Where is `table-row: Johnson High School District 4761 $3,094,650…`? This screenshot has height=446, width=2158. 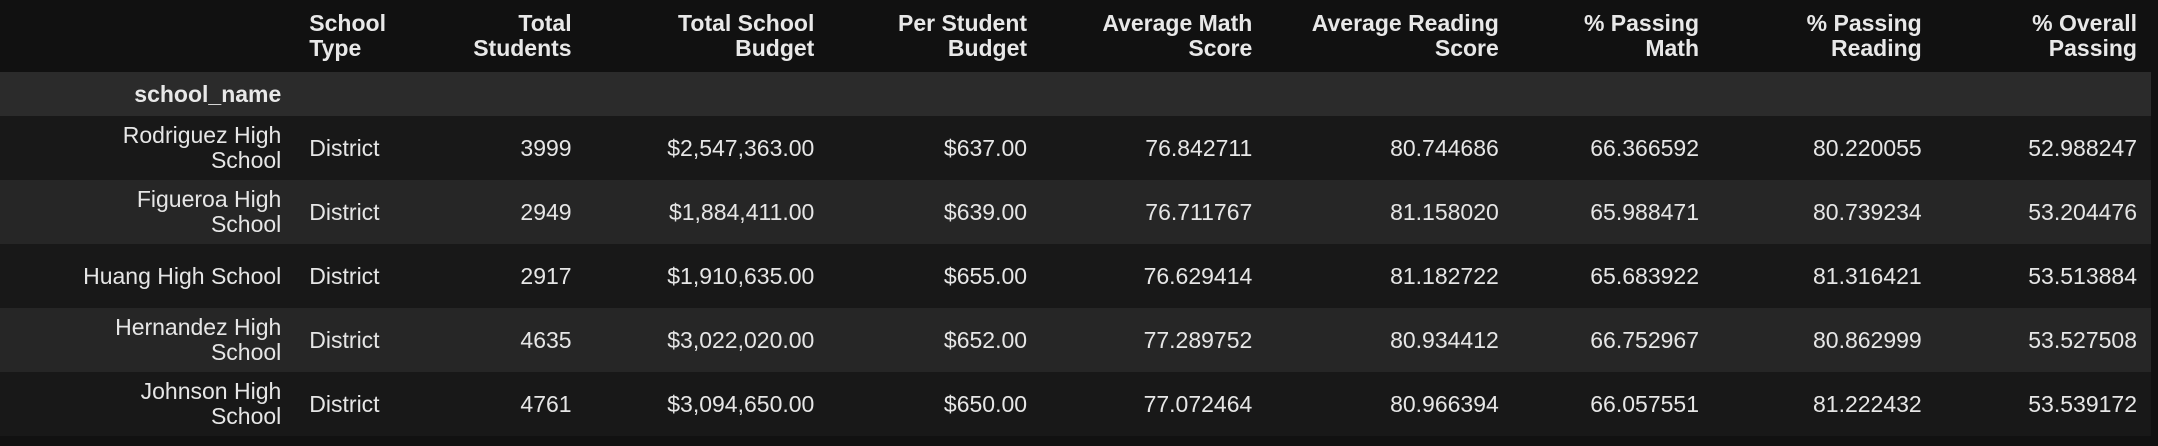
table-row: Johnson High School District 4761 $3,094,650… is located at coordinates (1075, 404).